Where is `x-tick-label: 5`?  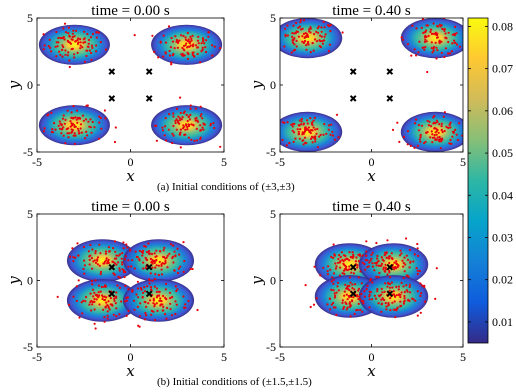 x-tick-label: 5 is located at coordinates (463, 162).